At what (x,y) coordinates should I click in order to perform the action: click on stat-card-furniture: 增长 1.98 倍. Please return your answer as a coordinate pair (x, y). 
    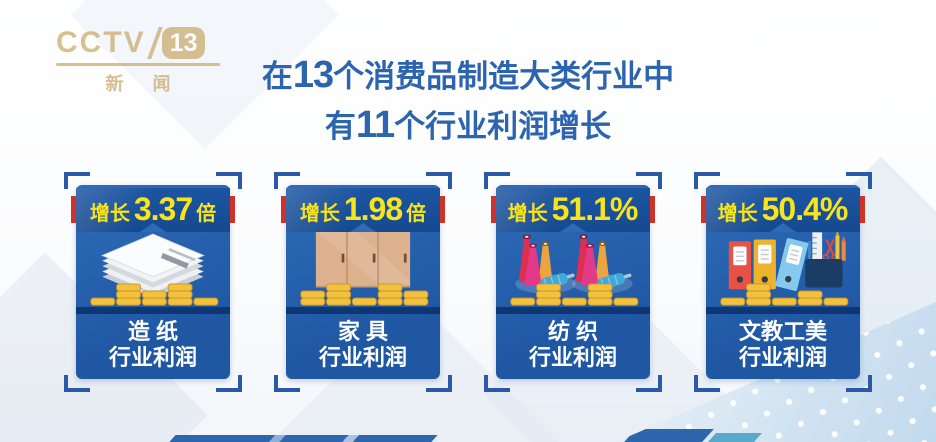
    Looking at the image, I should click on (363, 282).